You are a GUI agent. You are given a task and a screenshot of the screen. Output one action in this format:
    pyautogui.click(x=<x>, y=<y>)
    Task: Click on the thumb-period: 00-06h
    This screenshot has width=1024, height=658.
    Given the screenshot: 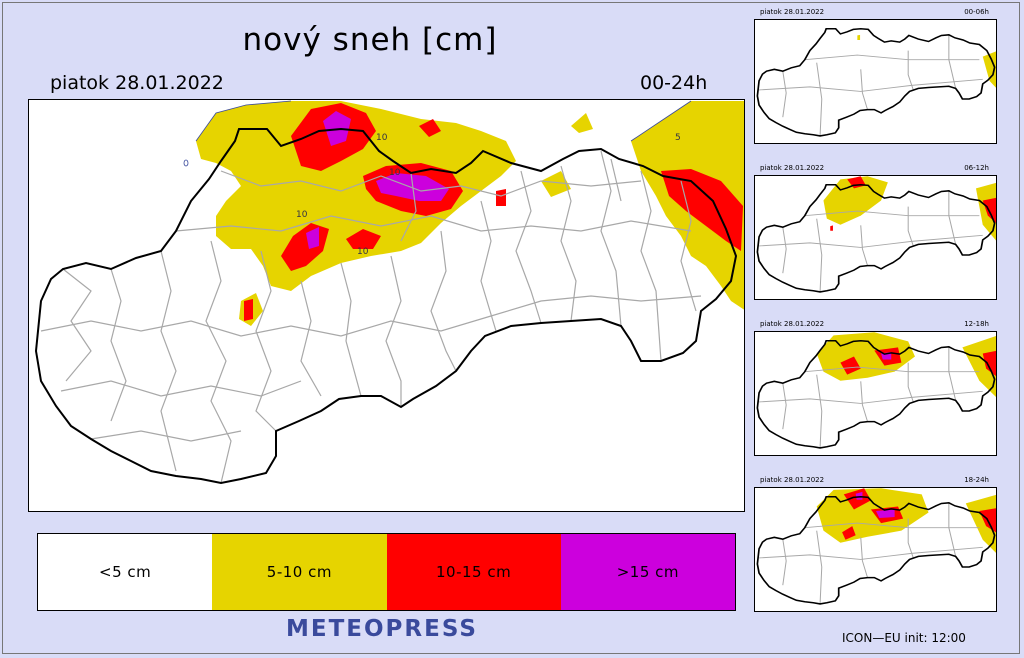 What is the action you would take?
    pyautogui.click(x=976, y=12)
    